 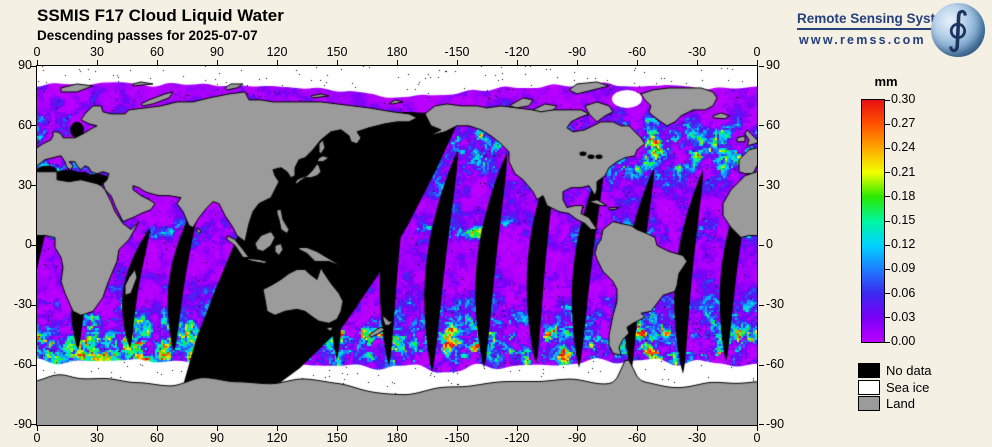 What do you see at coordinates (25, 184) in the screenshot?
I see `lat-tick-label-left: 30` at bounding box center [25, 184].